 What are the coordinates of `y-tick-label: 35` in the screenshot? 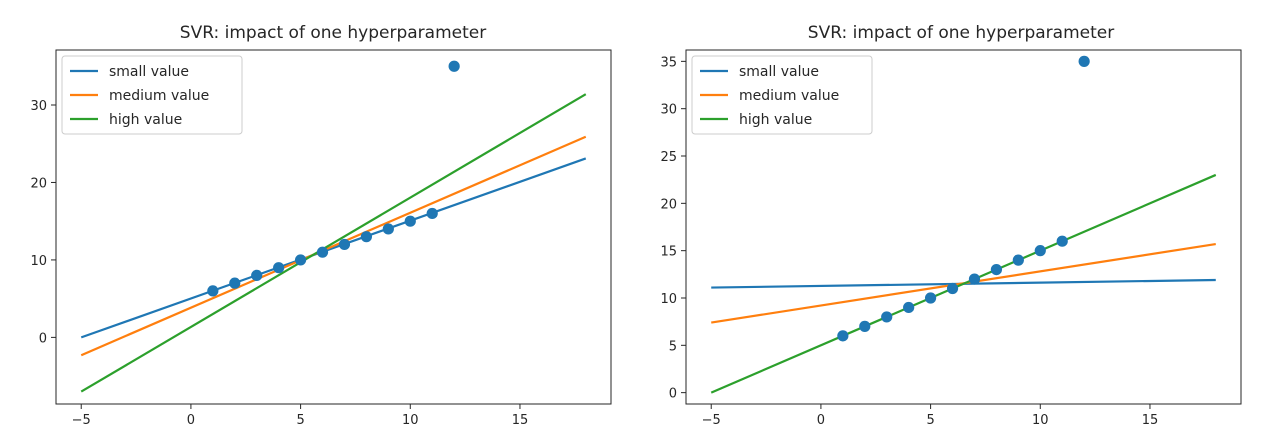 It's located at (668, 62).